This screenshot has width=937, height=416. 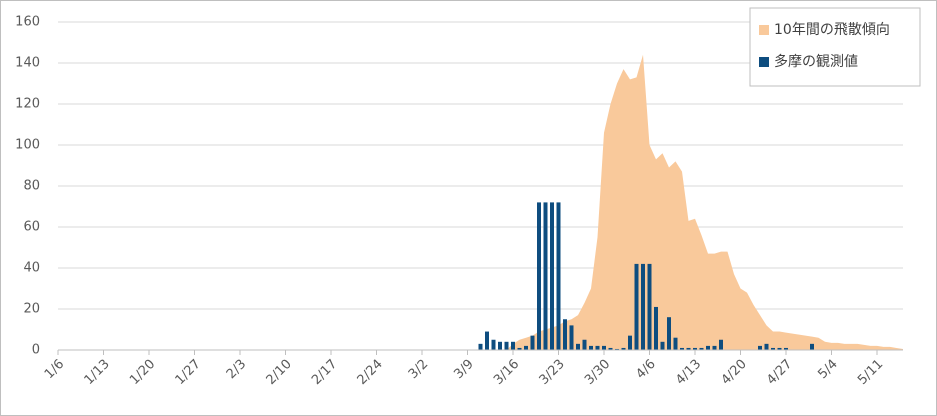 What do you see at coordinates (27, 63) in the screenshot?
I see `y-tick-label: 140` at bounding box center [27, 63].